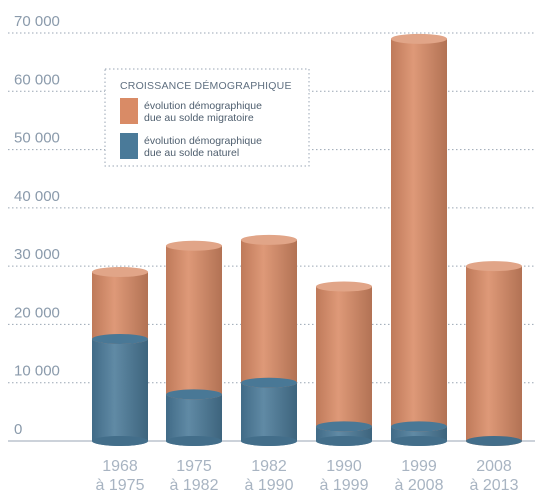 The width and height of the screenshot is (535, 495). Describe the element at coordinates (120, 466) in the screenshot. I see `x-tick-label: 1968` at that location.